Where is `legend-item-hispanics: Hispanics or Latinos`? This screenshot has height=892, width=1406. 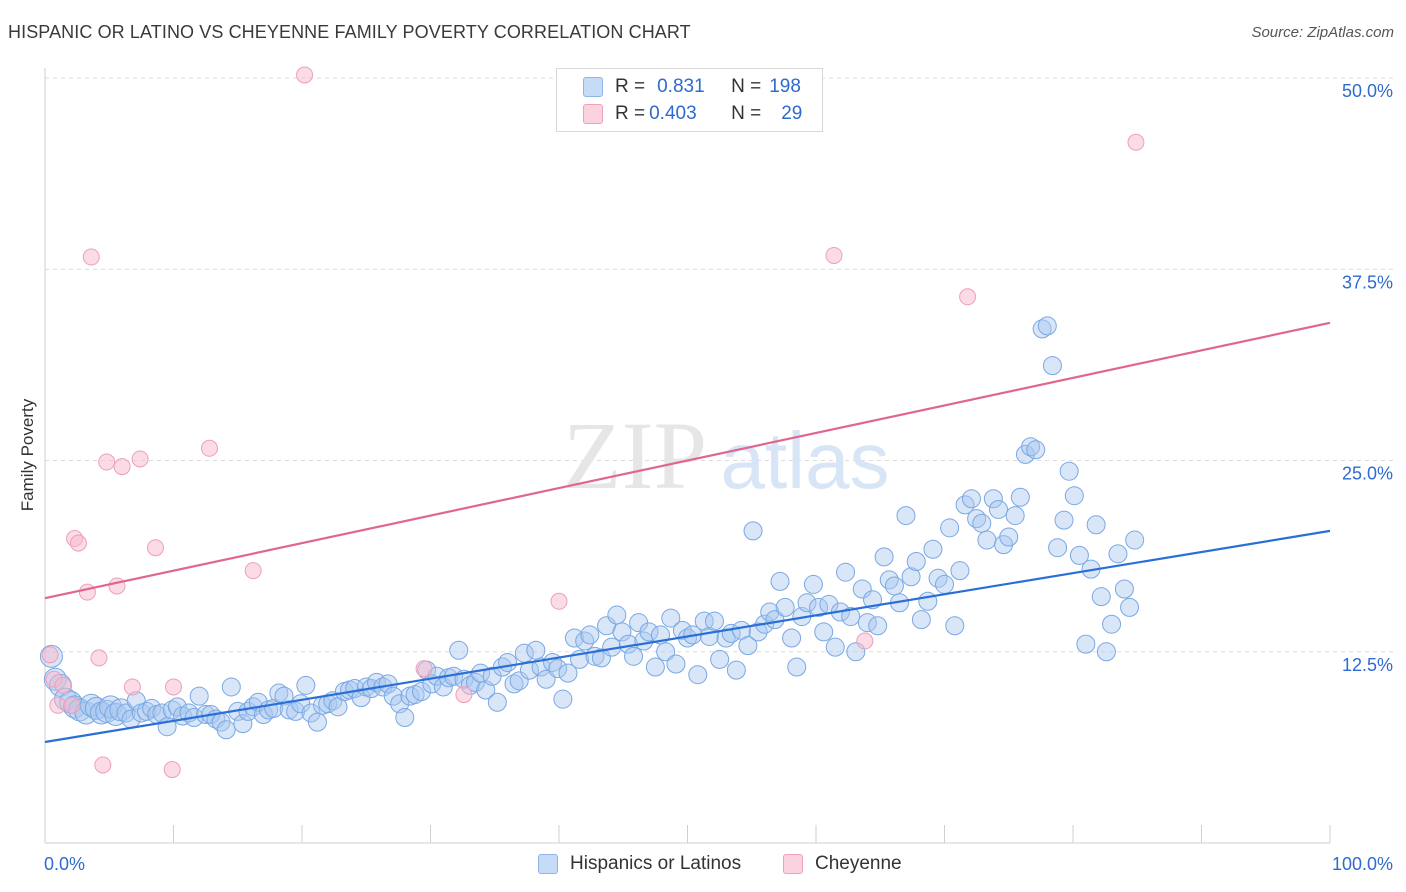
legend-item-hispanics: Hispanics or Latinos is located at coordinates (639, 864).